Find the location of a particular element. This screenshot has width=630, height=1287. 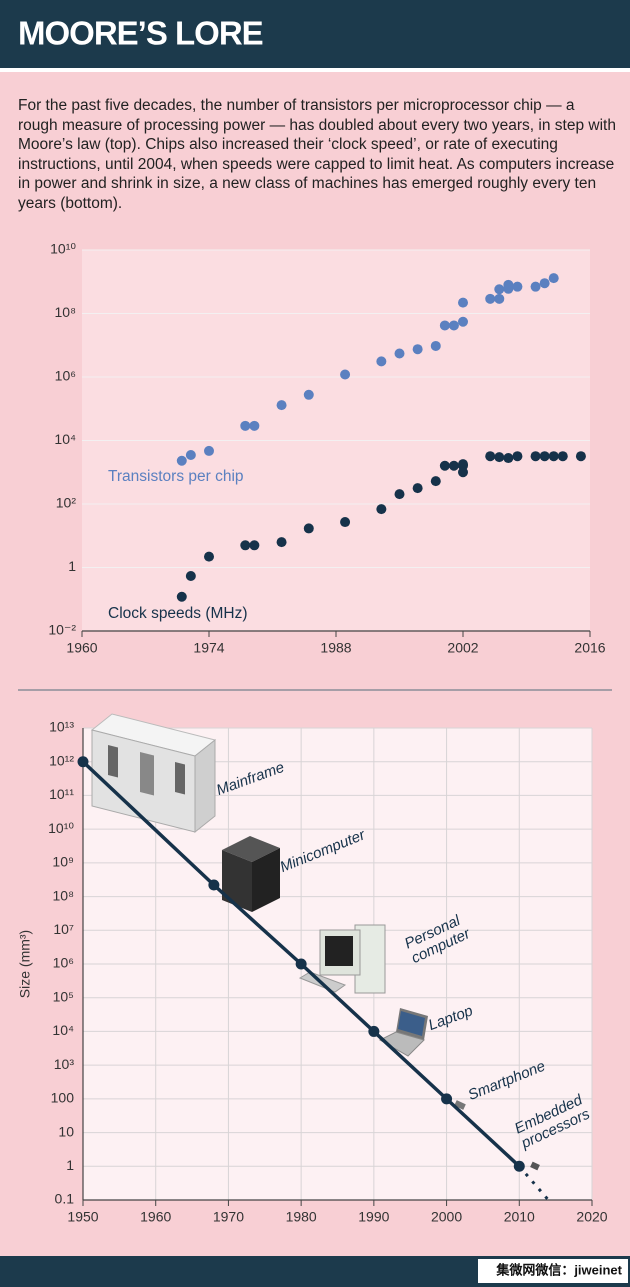

y-tick-label: 0.1 is located at coordinates (65, 1199).